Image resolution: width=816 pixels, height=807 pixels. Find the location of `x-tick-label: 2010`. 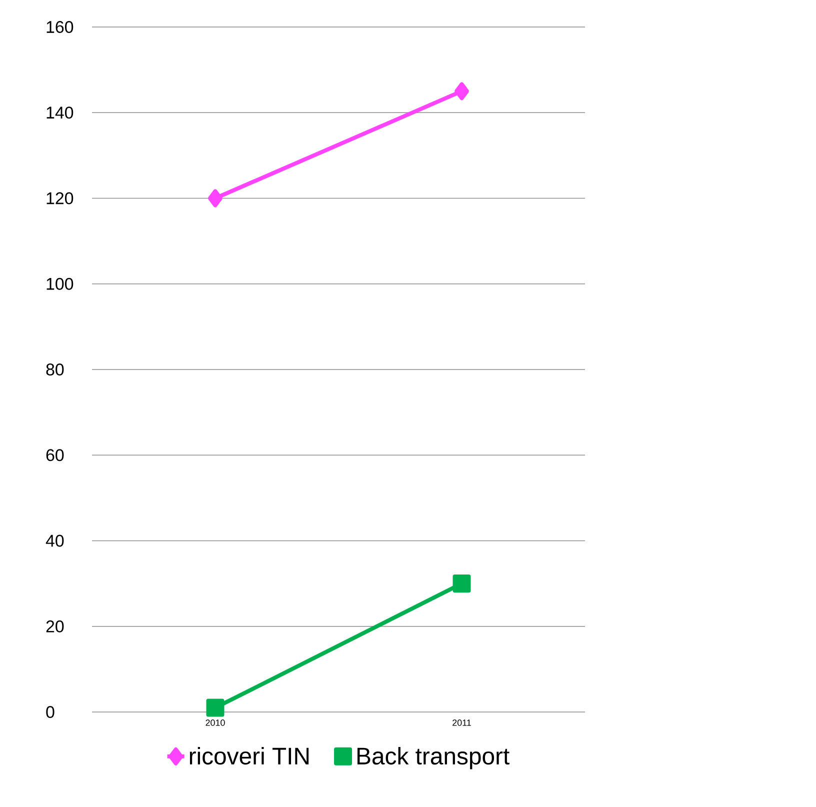

x-tick-label: 2010 is located at coordinates (215, 723).